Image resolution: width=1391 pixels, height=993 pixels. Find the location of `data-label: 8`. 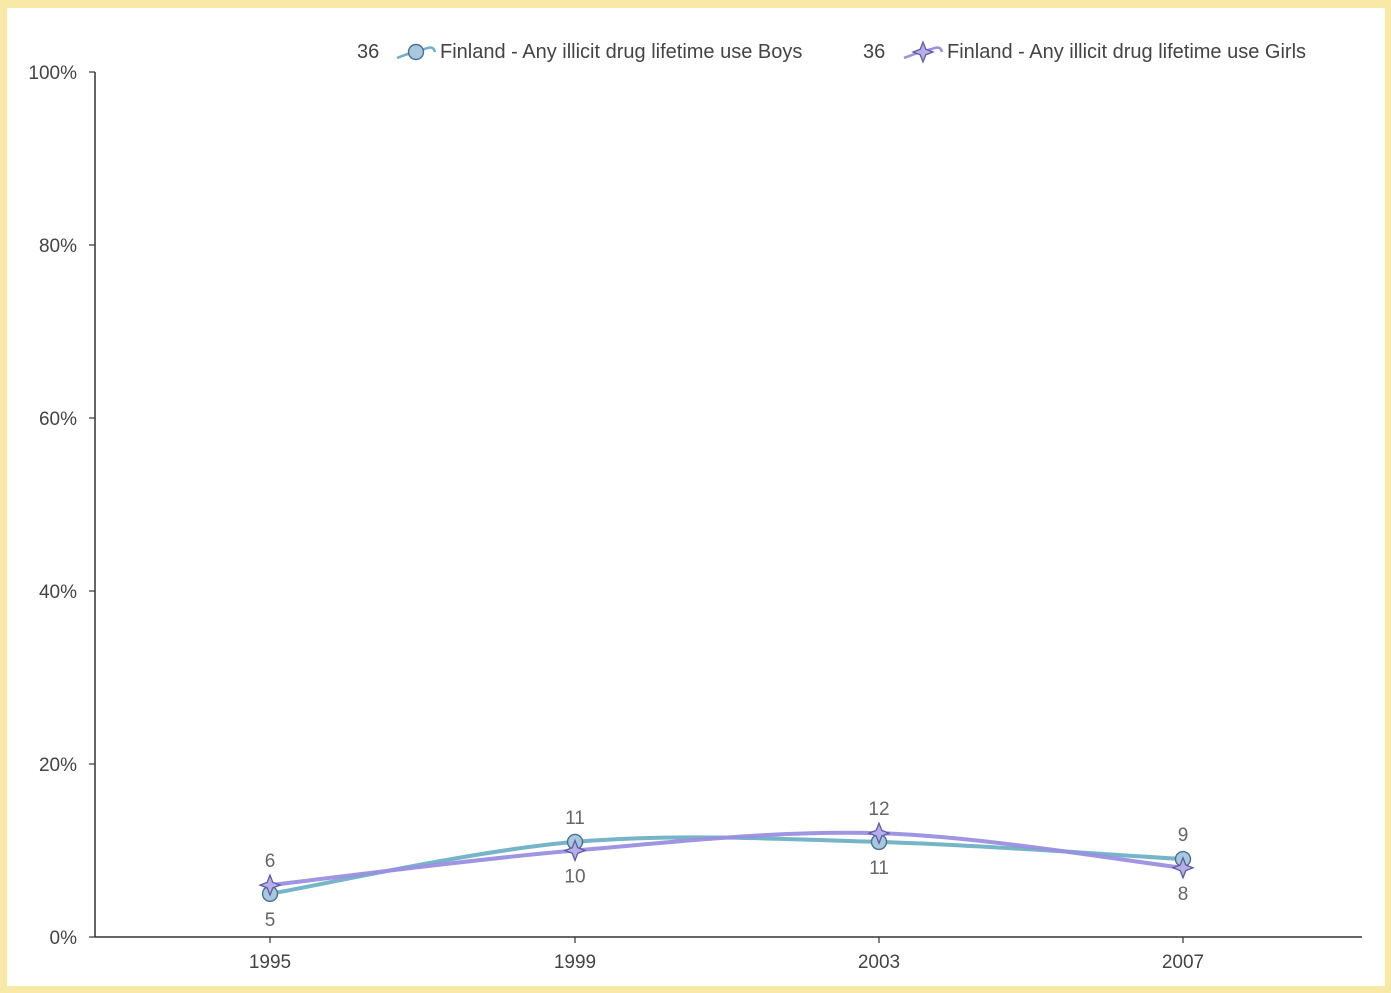

data-label: 8 is located at coordinates (1183, 894).